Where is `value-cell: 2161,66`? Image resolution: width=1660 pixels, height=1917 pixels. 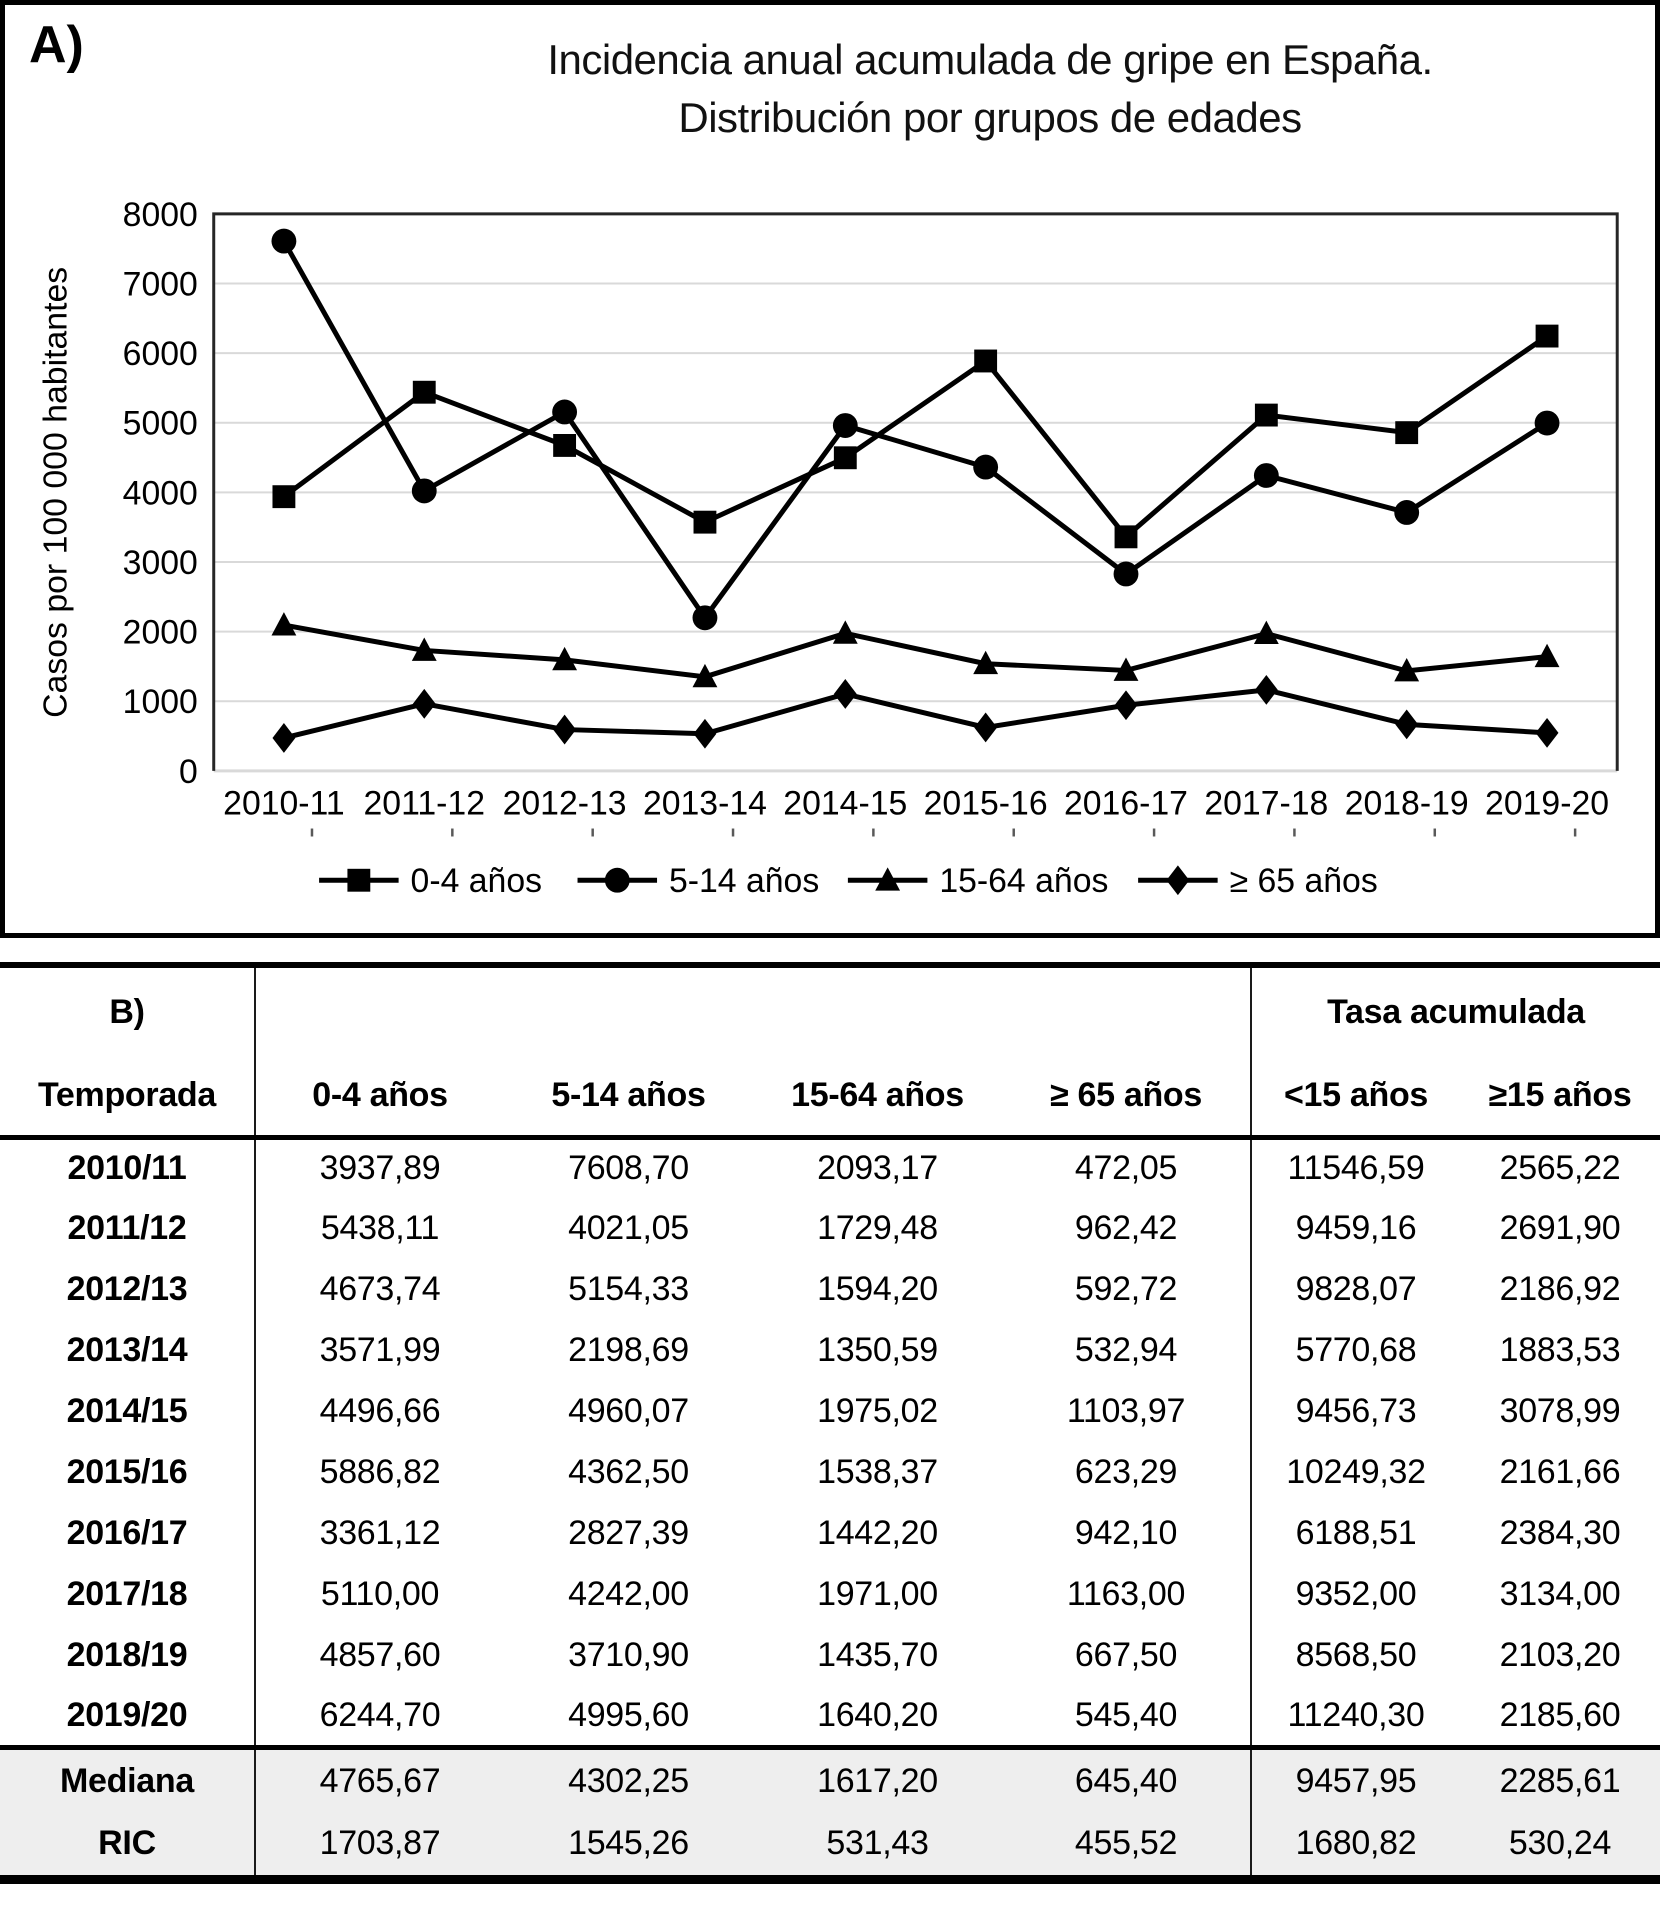
value-cell: 2161,66 is located at coordinates (1560, 1472).